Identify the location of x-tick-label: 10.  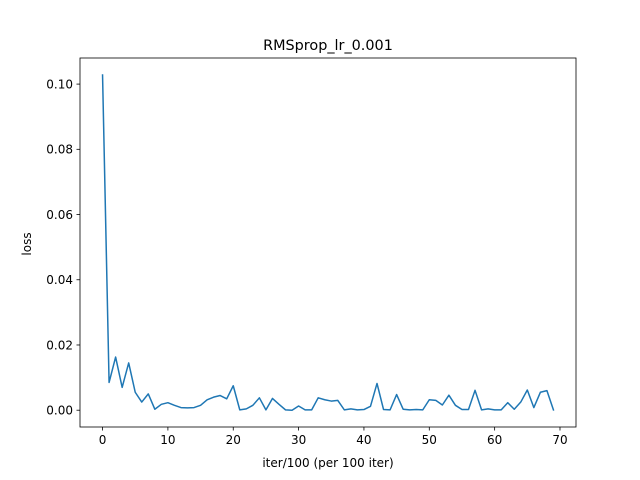
(167, 440).